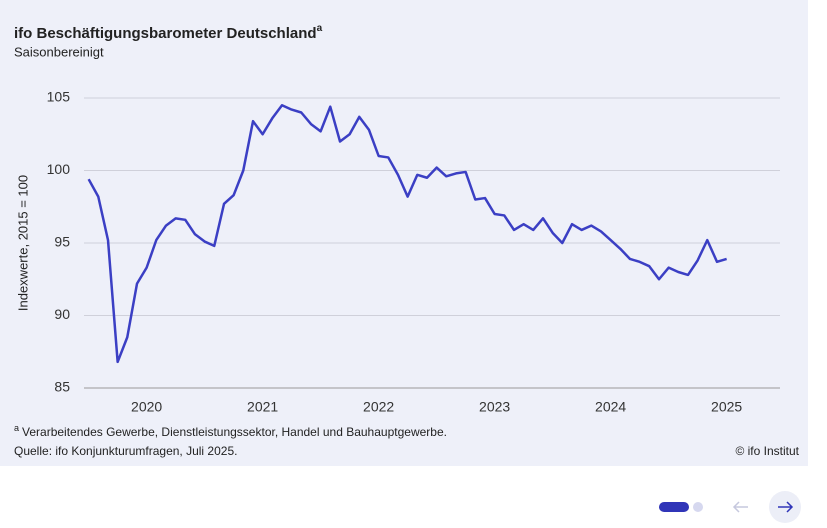  What do you see at coordinates (698, 507) in the screenshot?
I see `page-dot` at bounding box center [698, 507].